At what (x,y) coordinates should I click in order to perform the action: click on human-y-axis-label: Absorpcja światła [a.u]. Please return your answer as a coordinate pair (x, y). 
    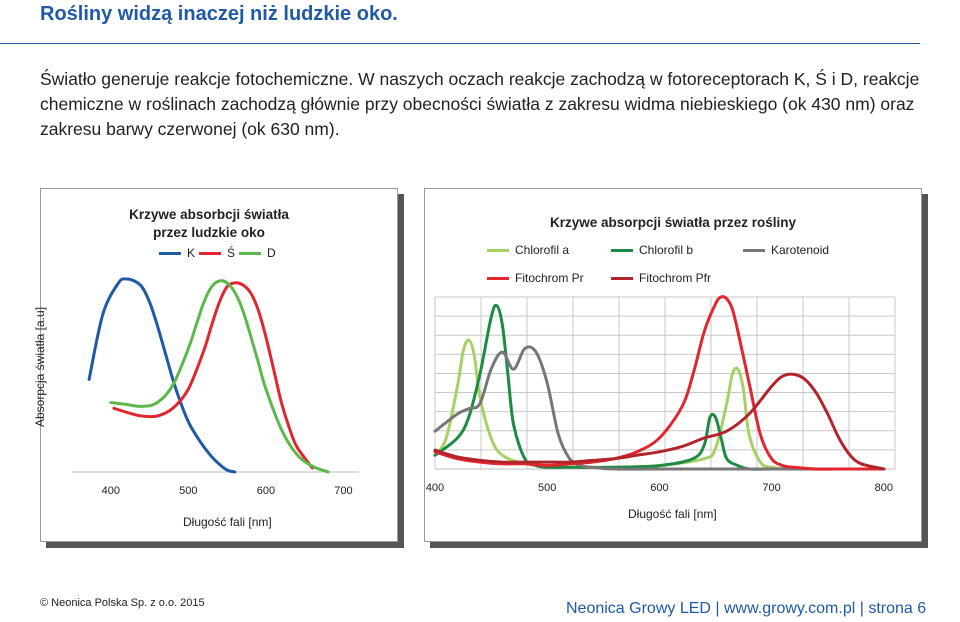
    Looking at the image, I should click on (40, 367).